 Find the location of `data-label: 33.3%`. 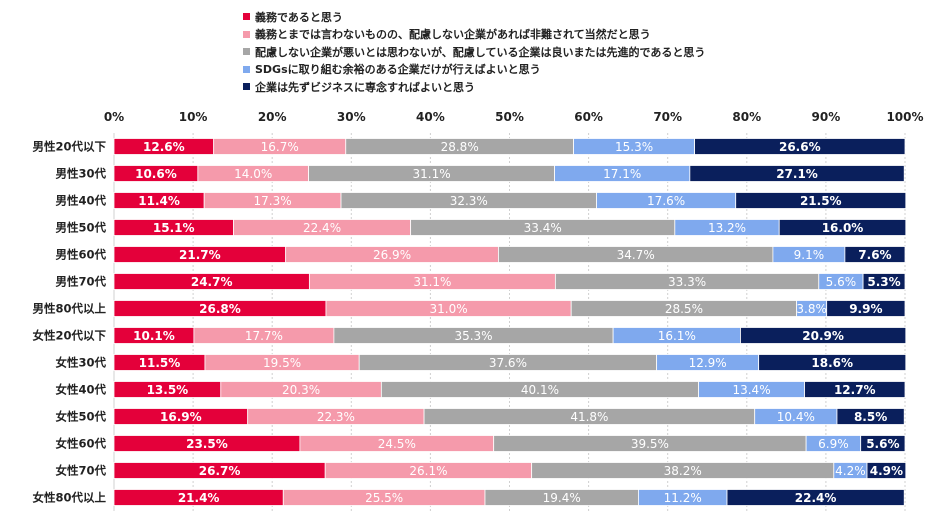

data-label: 33.3% is located at coordinates (687, 282).